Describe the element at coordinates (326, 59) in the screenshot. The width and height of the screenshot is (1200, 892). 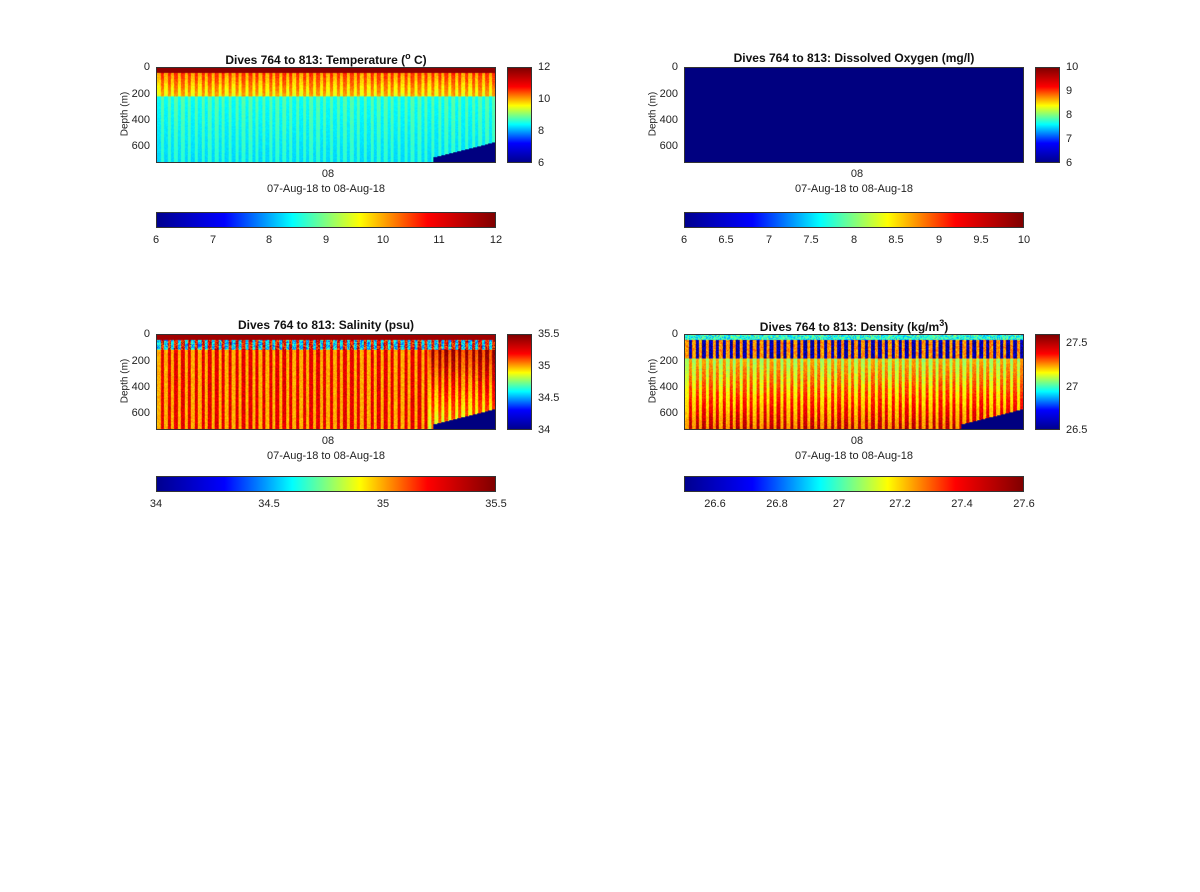
I see `chart-title: Dives 764 to 813: Temperature (o C)` at that location.